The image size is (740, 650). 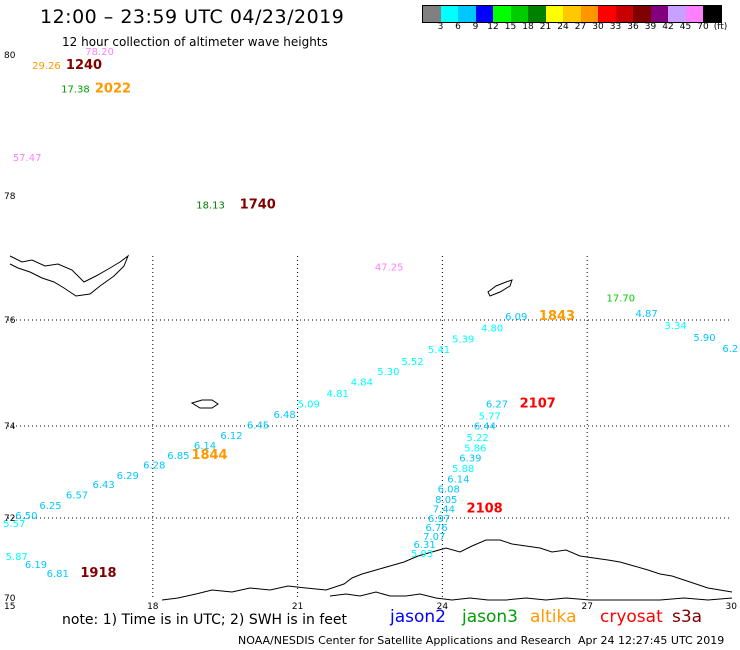 I want to click on y-tick-label: 78, so click(x=10, y=197).